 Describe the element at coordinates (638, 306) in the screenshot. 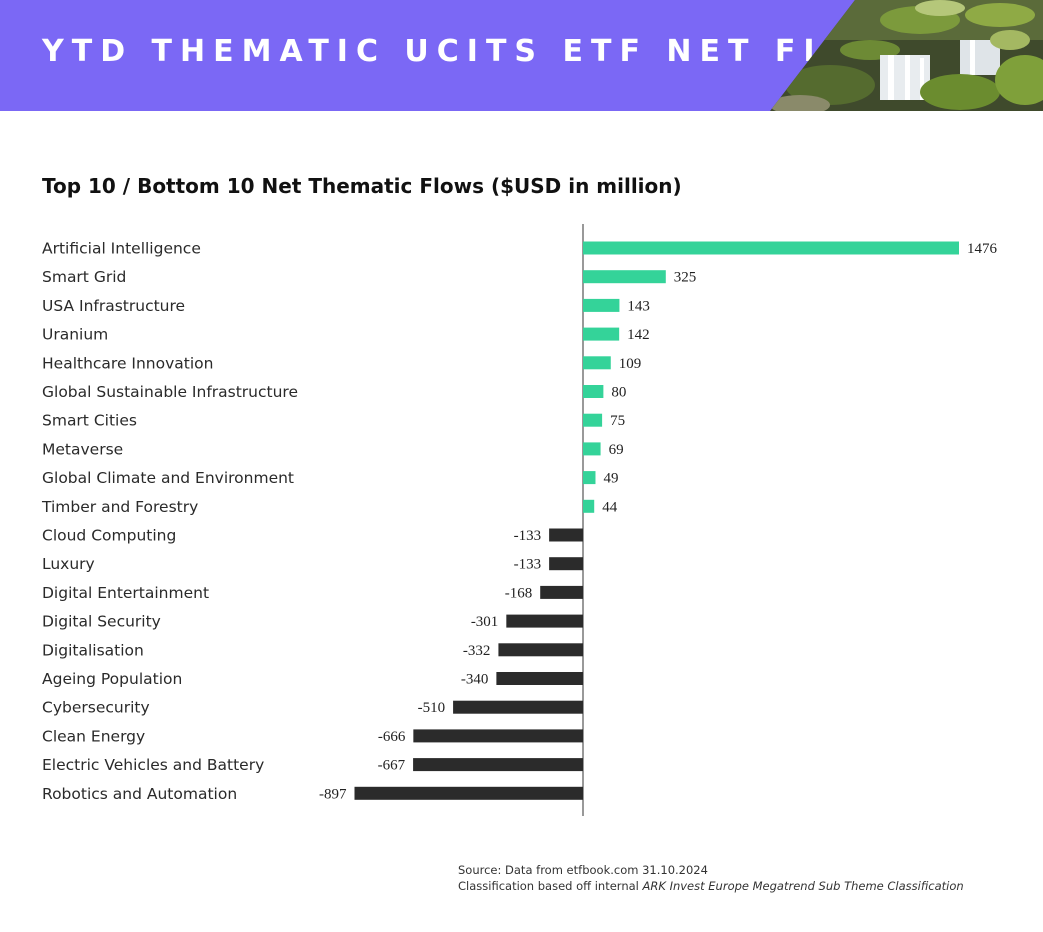

I see `value-label: 143` at that location.